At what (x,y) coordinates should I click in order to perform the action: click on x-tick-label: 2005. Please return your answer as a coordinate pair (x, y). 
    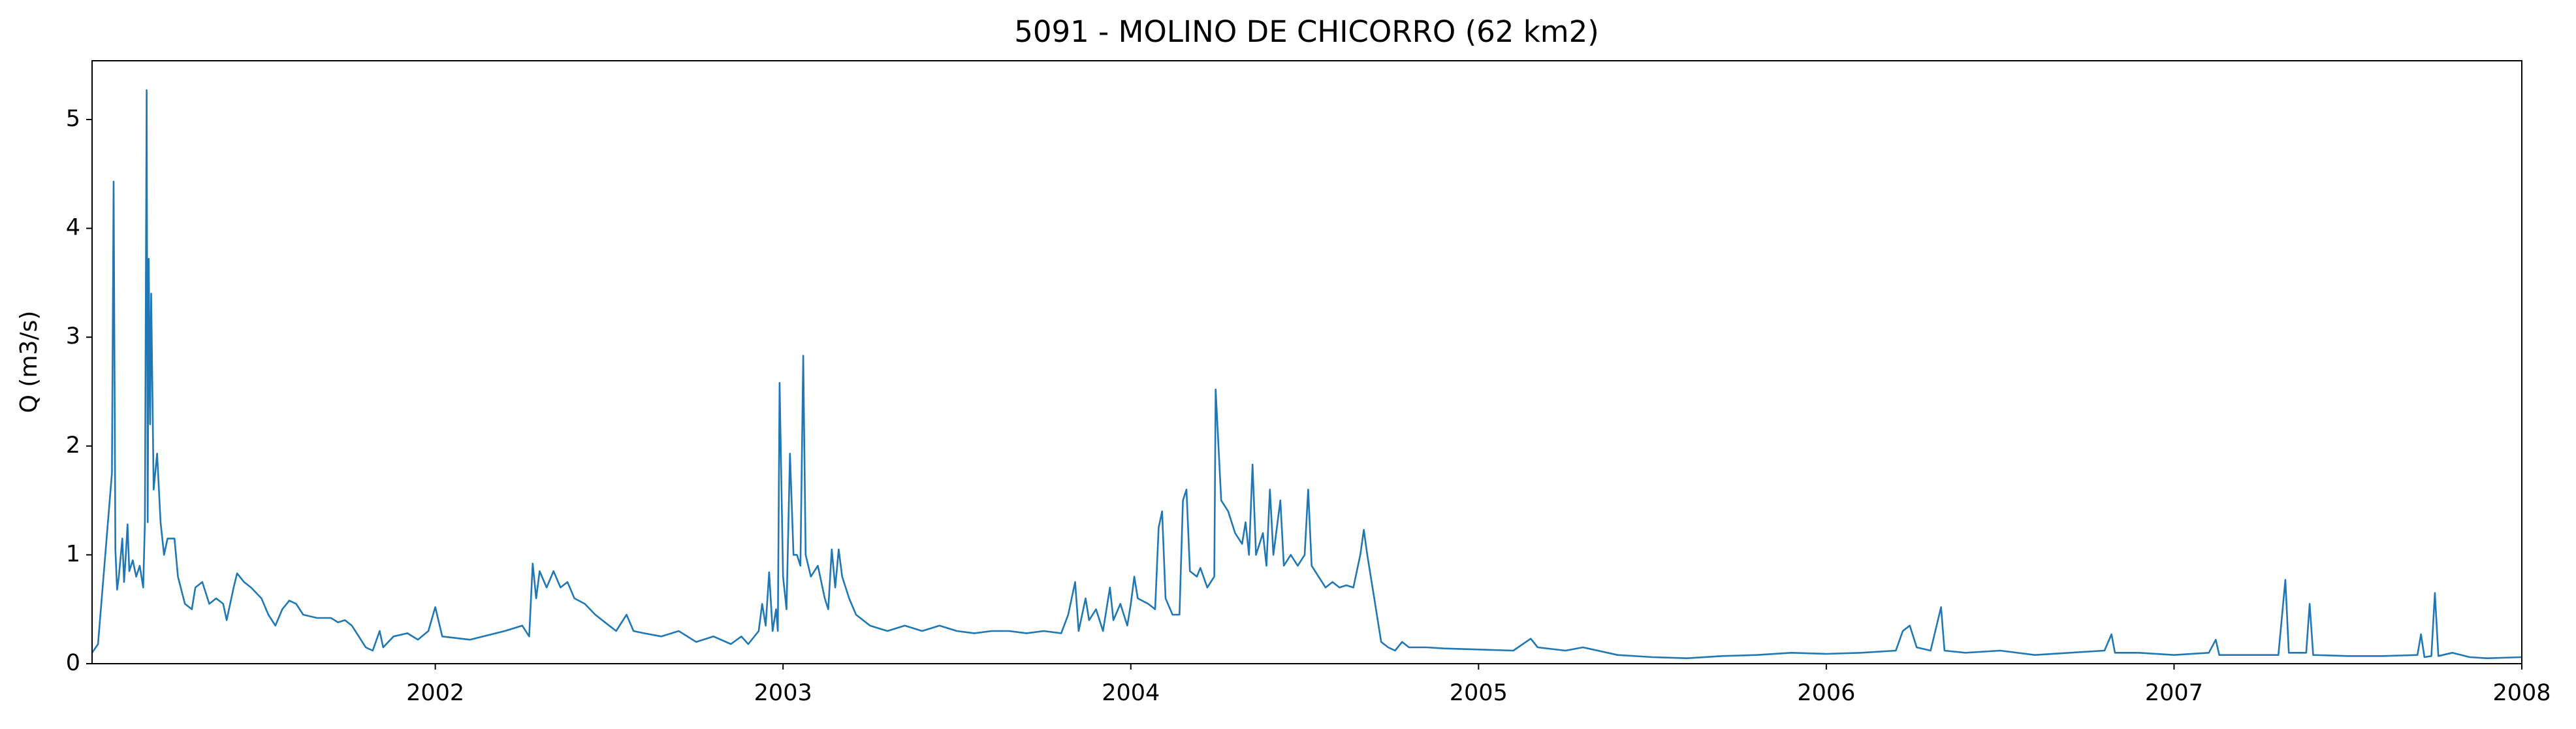
    Looking at the image, I should click on (1479, 693).